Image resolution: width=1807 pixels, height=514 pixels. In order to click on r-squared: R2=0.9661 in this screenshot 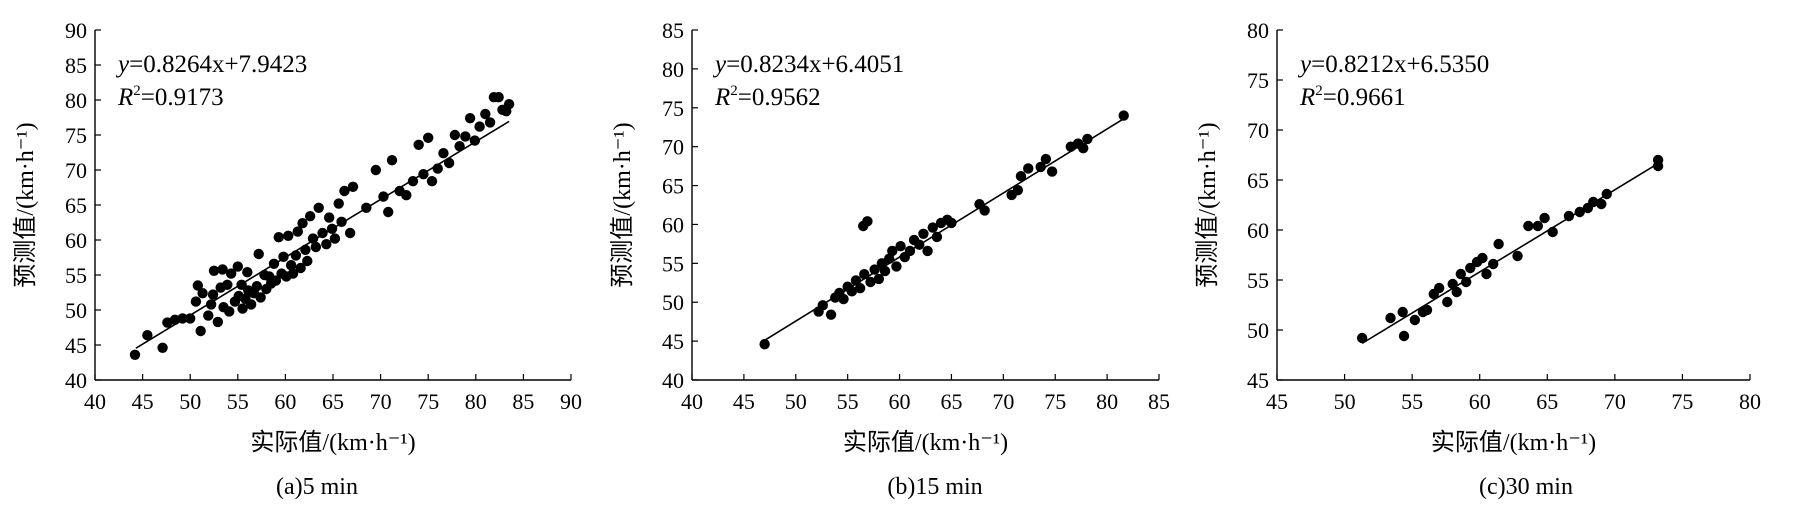, I will do `click(1352, 97)`.